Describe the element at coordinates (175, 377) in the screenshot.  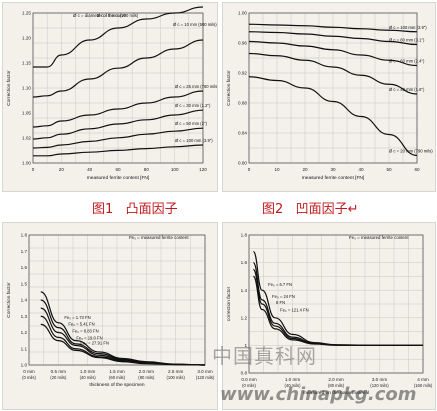
I see `x-tick-label-secondary: (100 mils)` at that location.